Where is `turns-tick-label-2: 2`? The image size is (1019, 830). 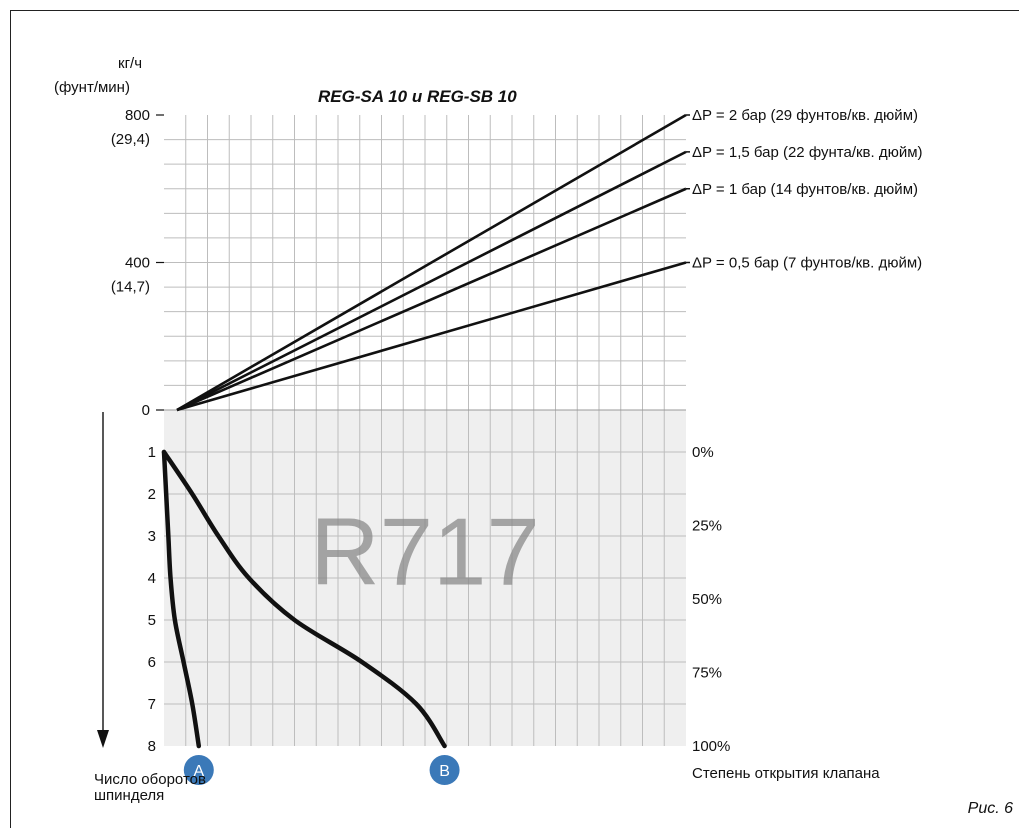
turns-tick-label-2: 2 is located at coordinates (152, 494).